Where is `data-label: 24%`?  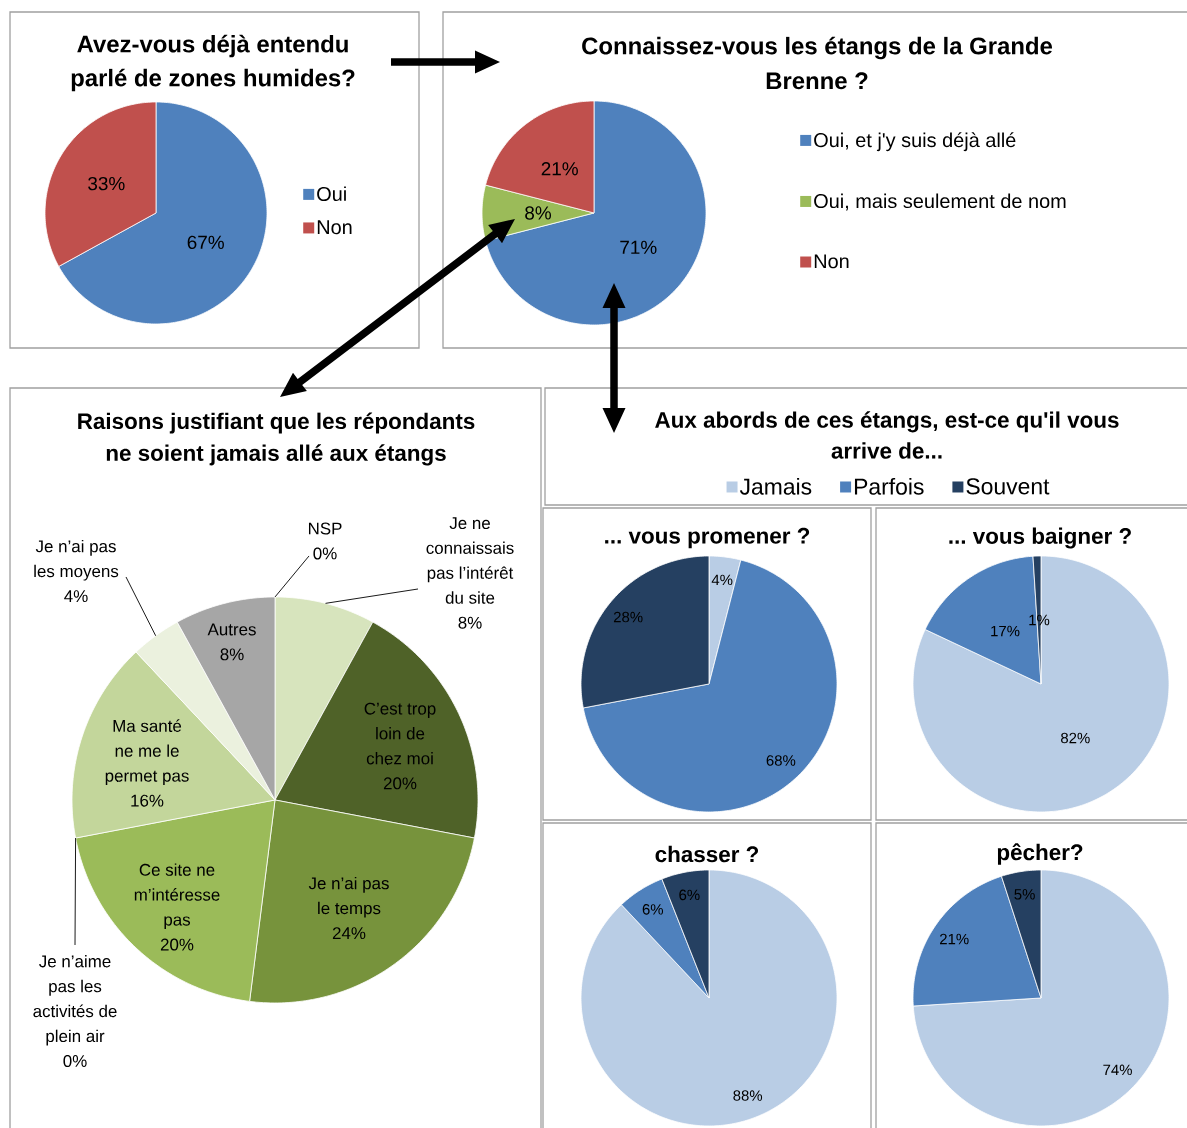 data-label: 24% is located at coordinates (349, 933).